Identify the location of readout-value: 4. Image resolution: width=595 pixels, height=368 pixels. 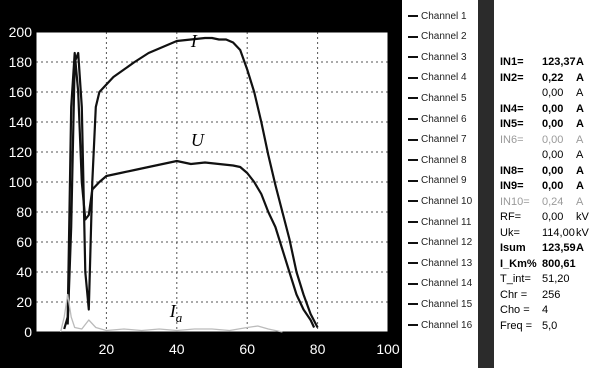
(545, 310).